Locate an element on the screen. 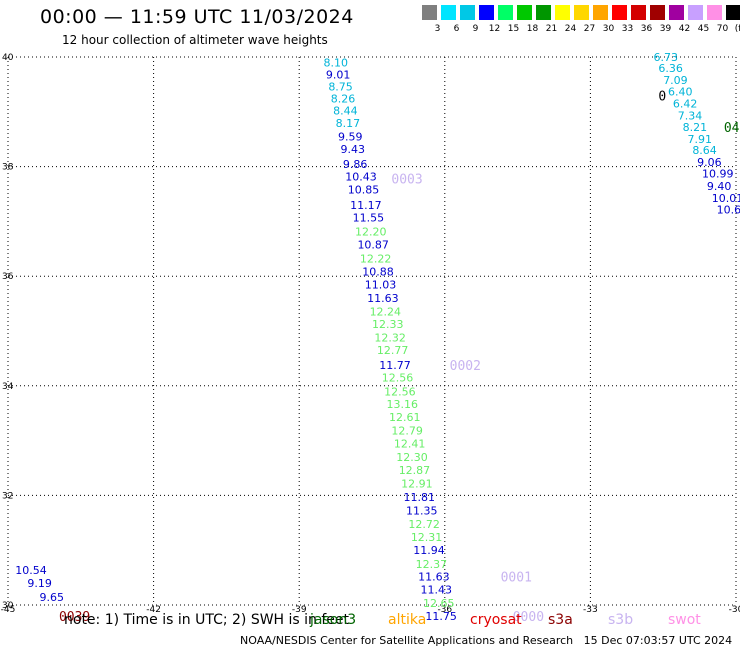  pass-number-label: 0000 is located at coordinates (528, 617).